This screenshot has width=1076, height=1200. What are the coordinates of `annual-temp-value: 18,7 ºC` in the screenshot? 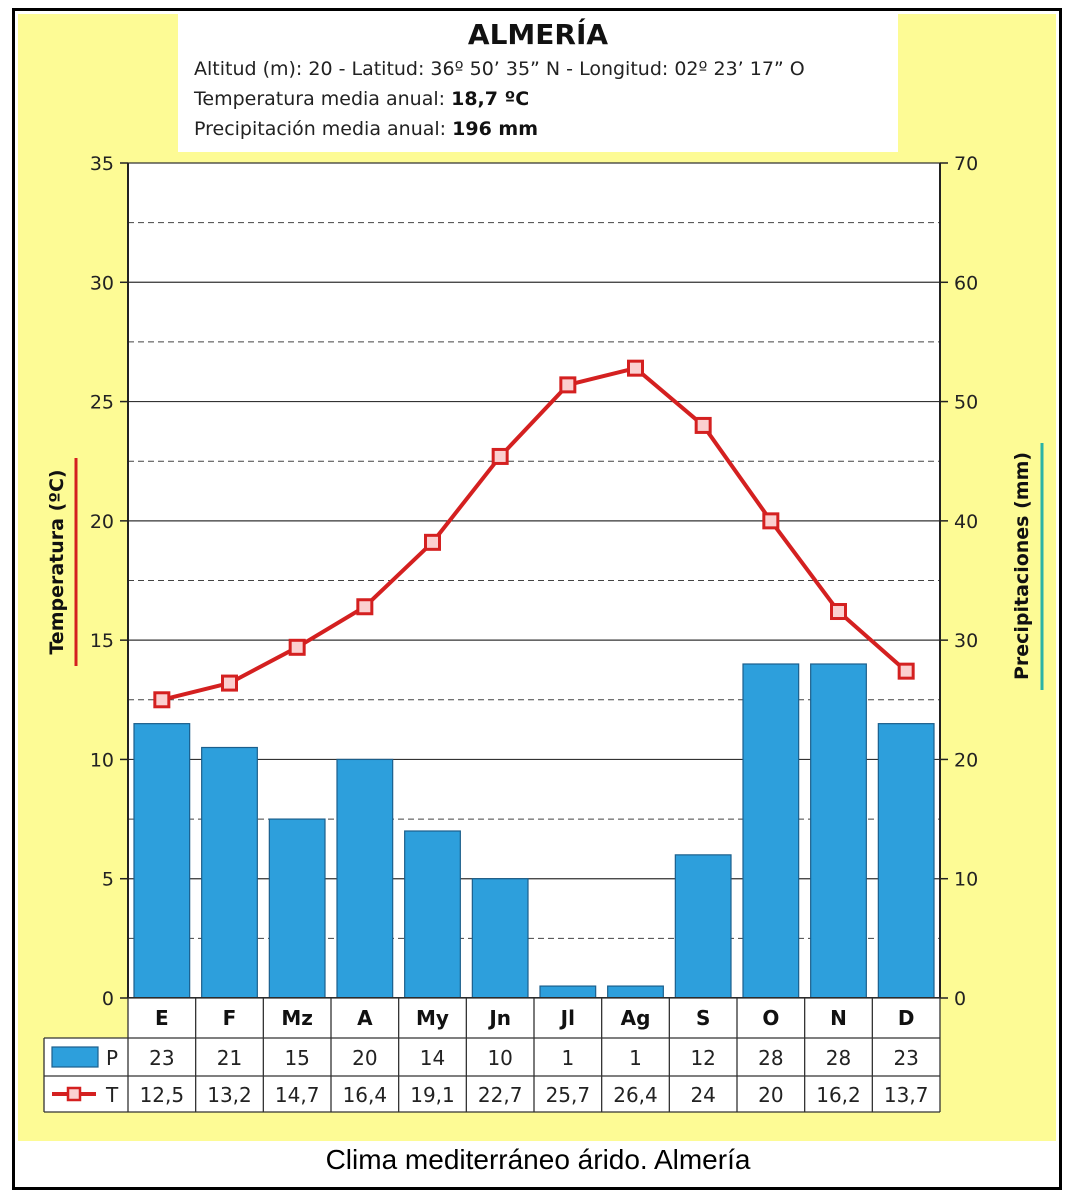 It's located at (490, 99).